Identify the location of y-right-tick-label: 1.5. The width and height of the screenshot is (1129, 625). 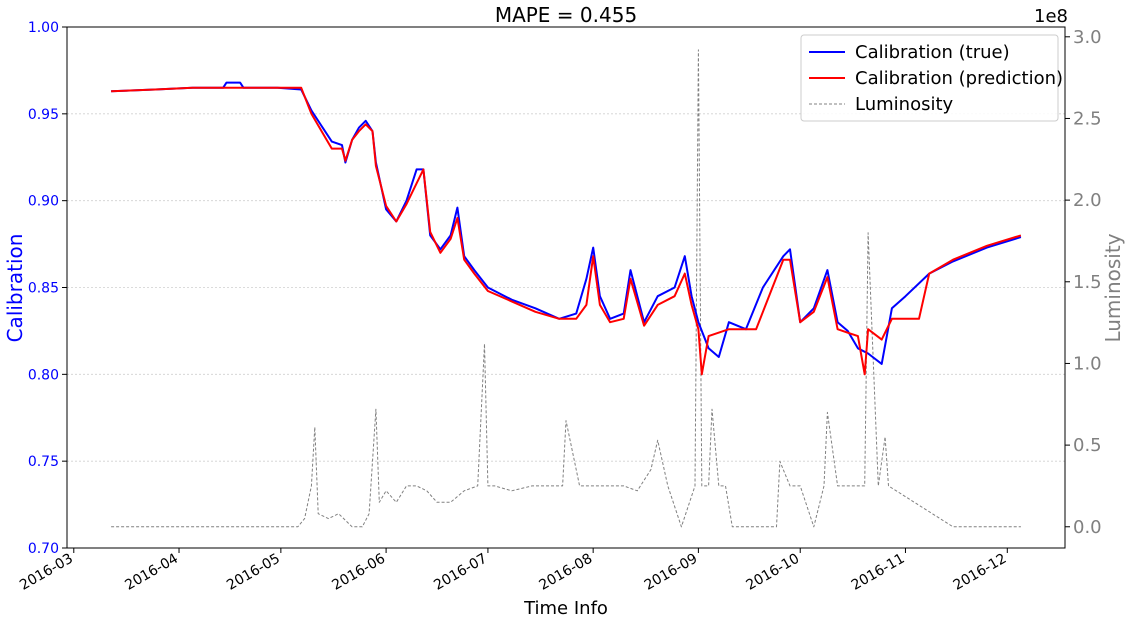
(1087, 282).